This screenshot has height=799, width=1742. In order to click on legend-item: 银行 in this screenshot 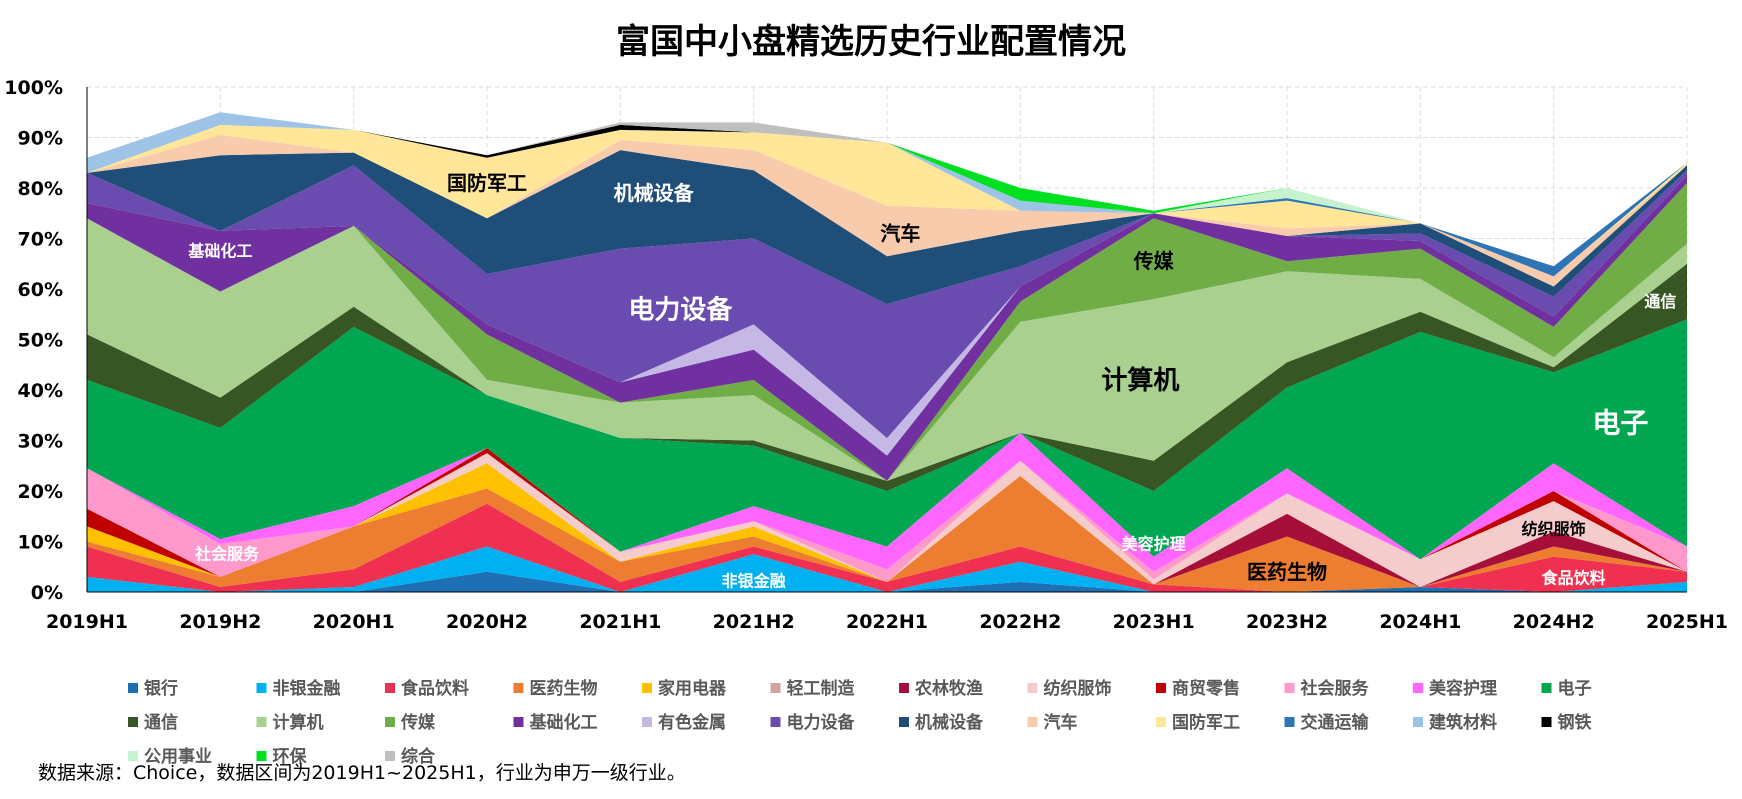, I will do `click(153, 688)`.